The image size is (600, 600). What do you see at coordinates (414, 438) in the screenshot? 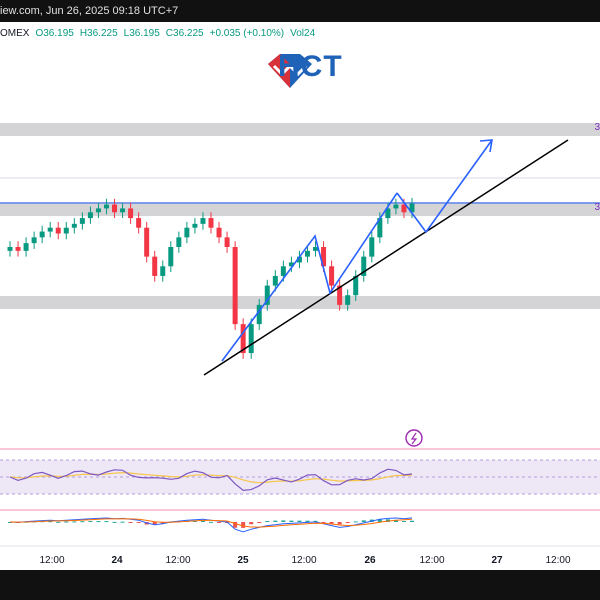
I see `alert-bolt-icon` at bounding box center [414, 438].